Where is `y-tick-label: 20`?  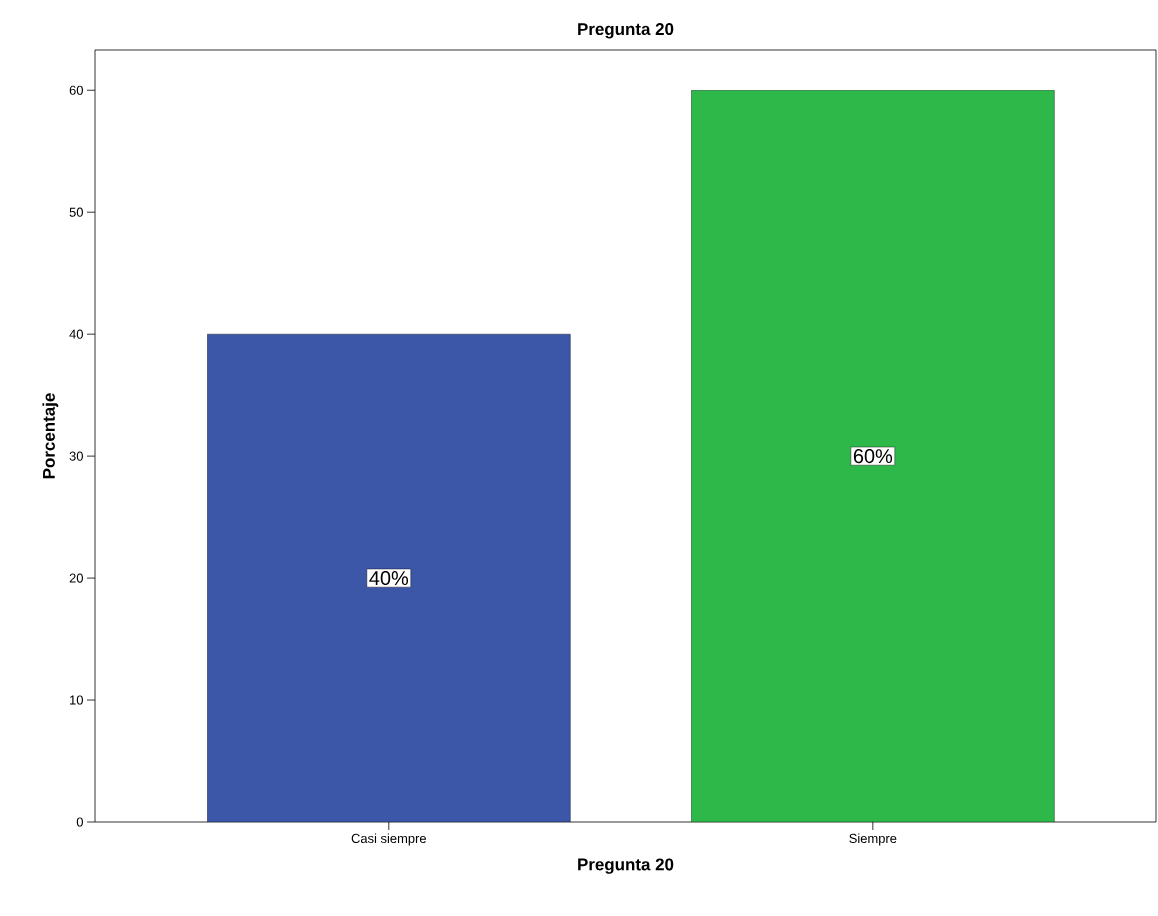 y-tick-label: 20 is located at coordinates (76, 578).